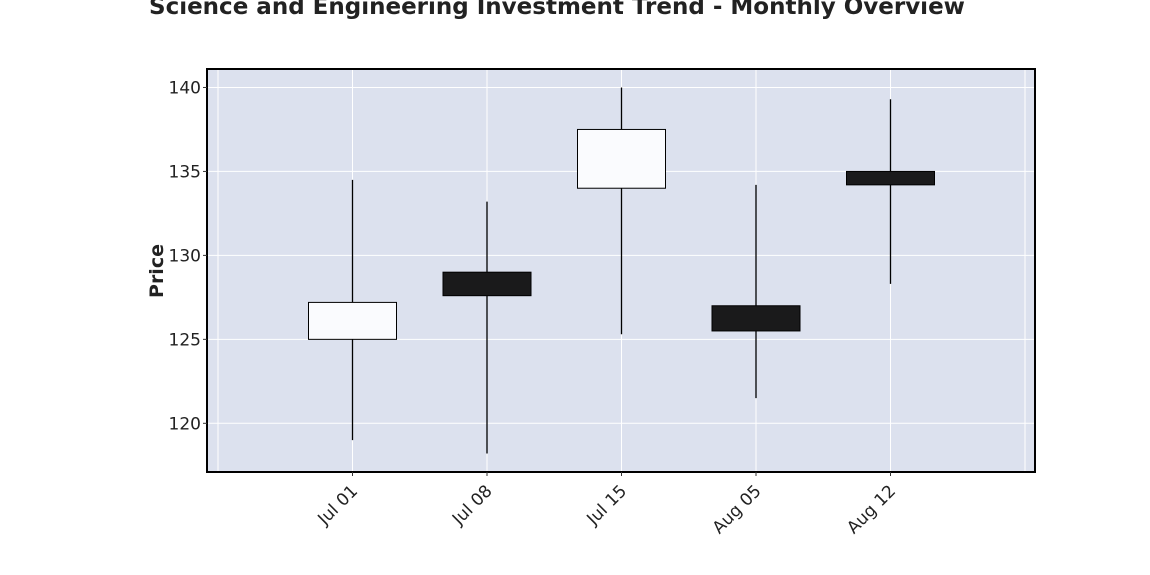  Describe the element at coordinates (185, 172) in the screenshot. I see `y-tick-label: 135` at that location.